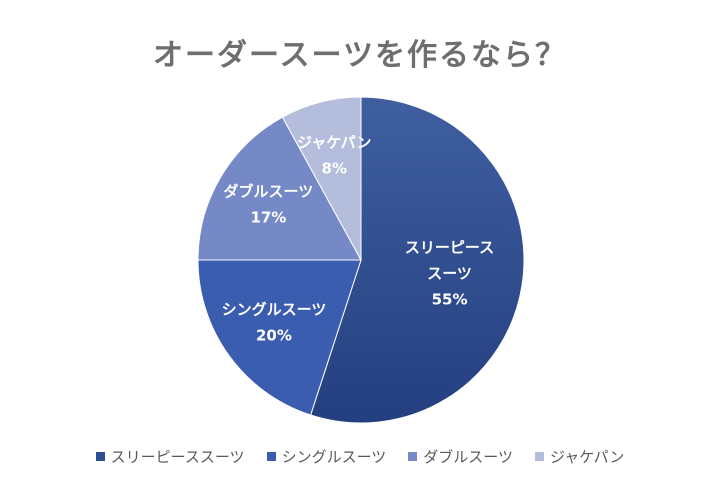  I want to click on legend-label-single: シングルスーツ, so click(334, 457).